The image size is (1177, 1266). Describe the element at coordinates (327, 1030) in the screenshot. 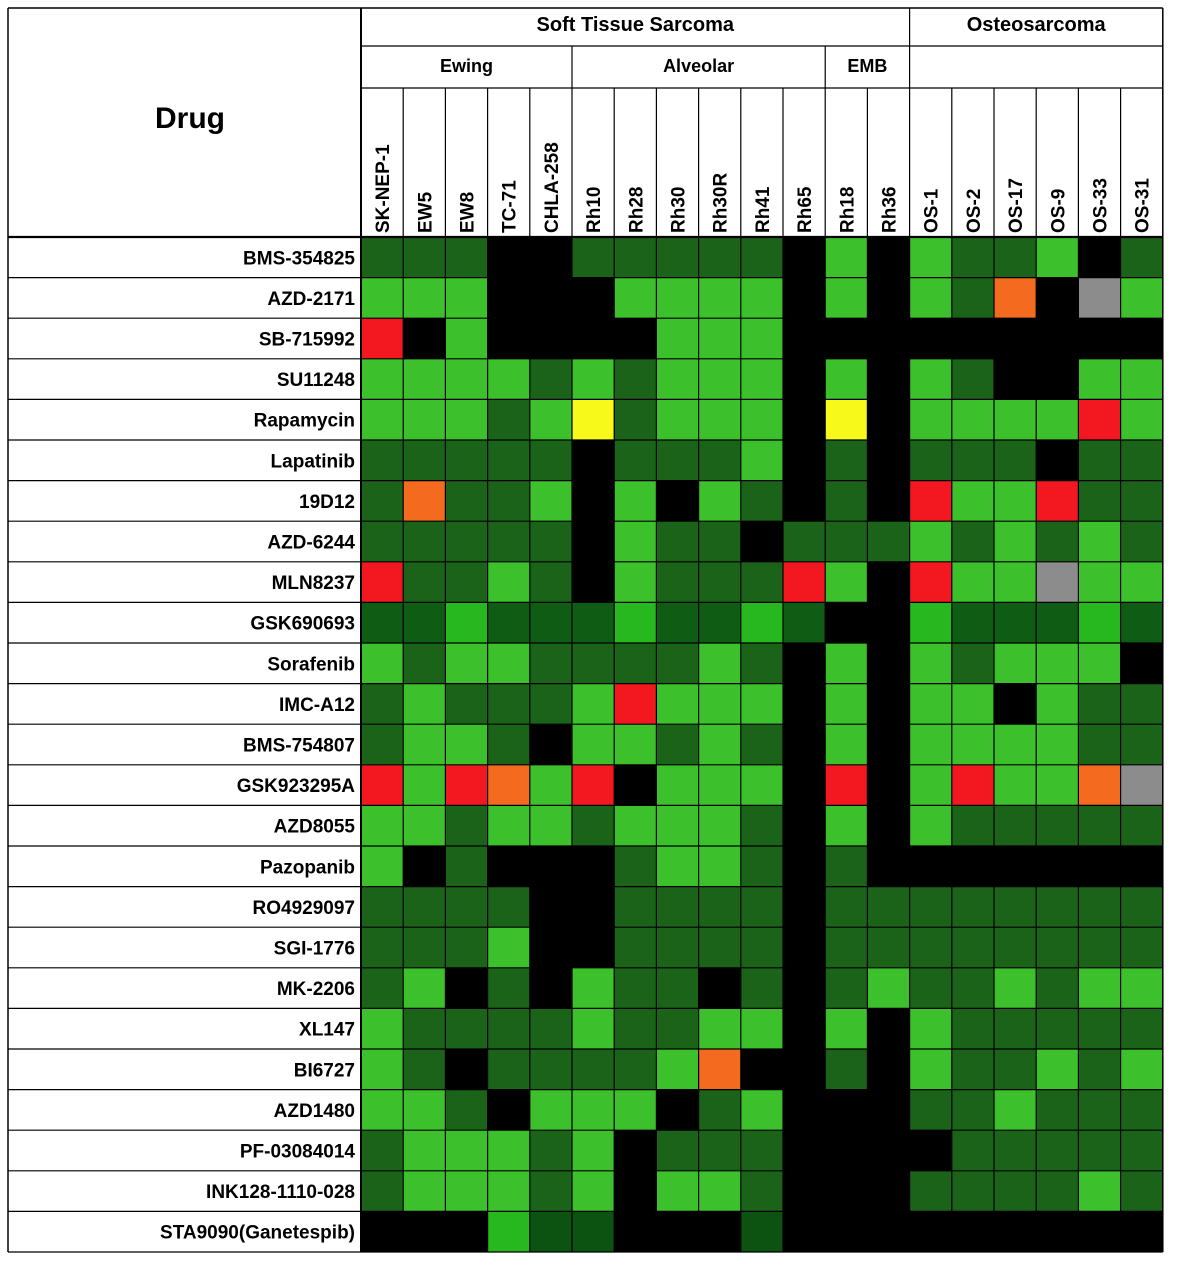

I see `row-label: XL147` at that location.